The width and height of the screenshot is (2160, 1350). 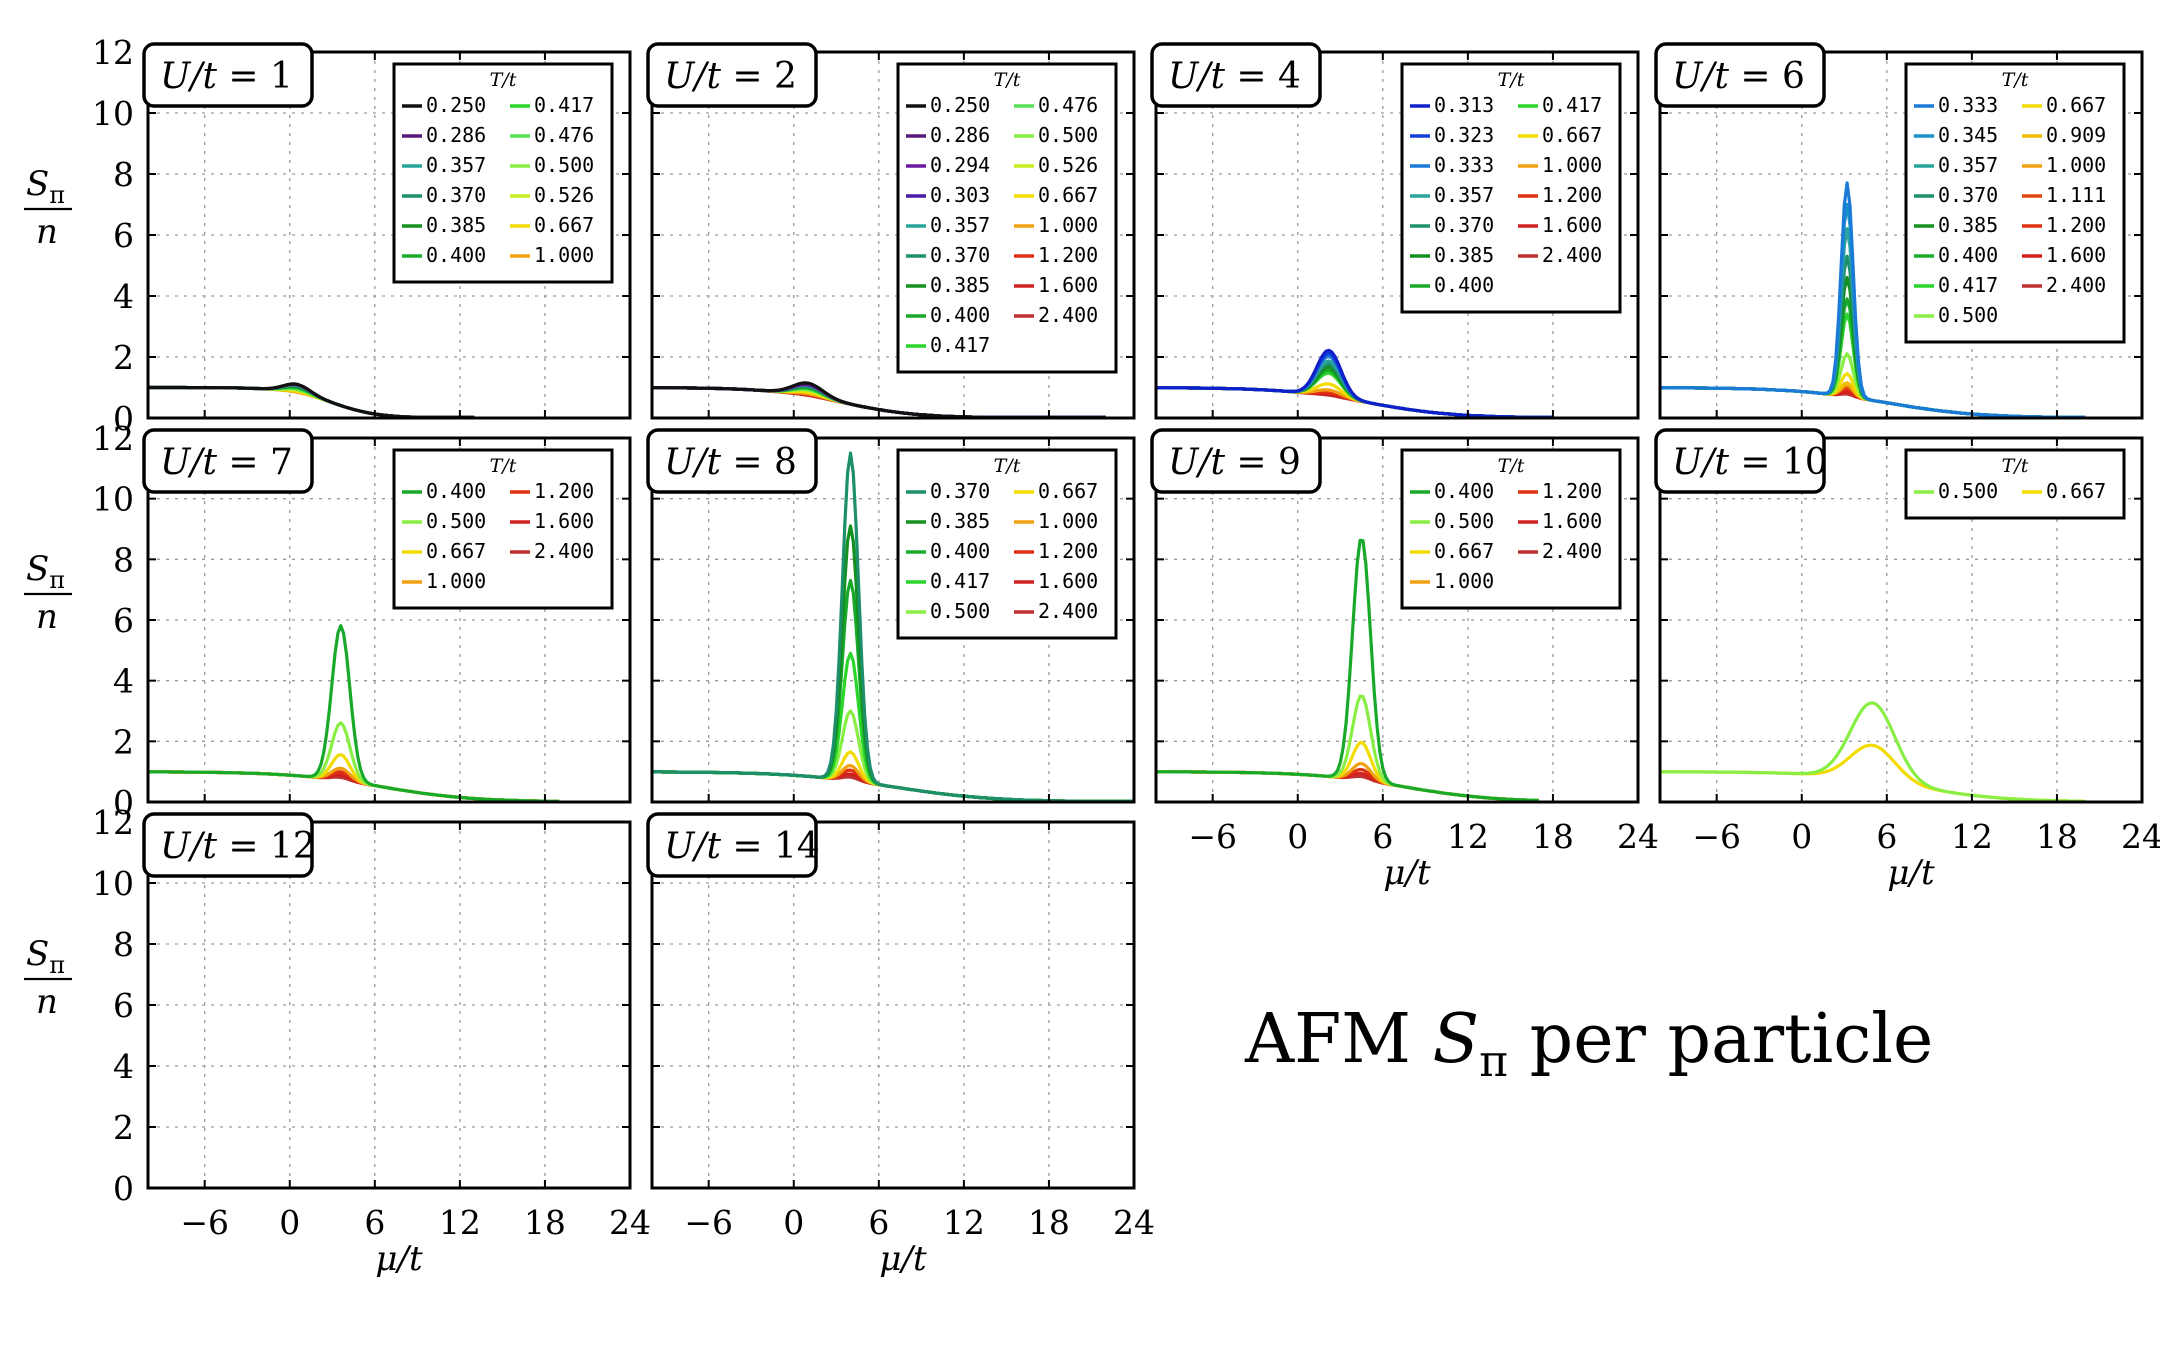 I want to click on y-label-numerator: Sπ, so click(x=45, y=571).